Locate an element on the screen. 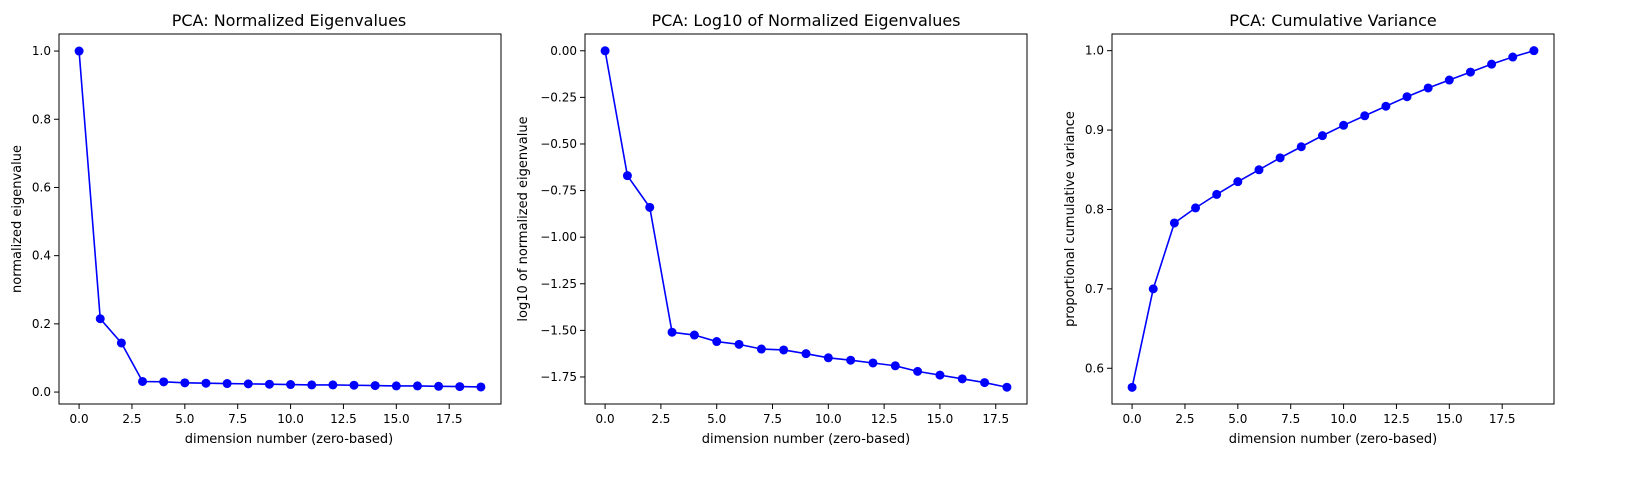 This screenshot has width=1629, height=477. x-tick-label: 17.5 is located at coordinates (449, 419).